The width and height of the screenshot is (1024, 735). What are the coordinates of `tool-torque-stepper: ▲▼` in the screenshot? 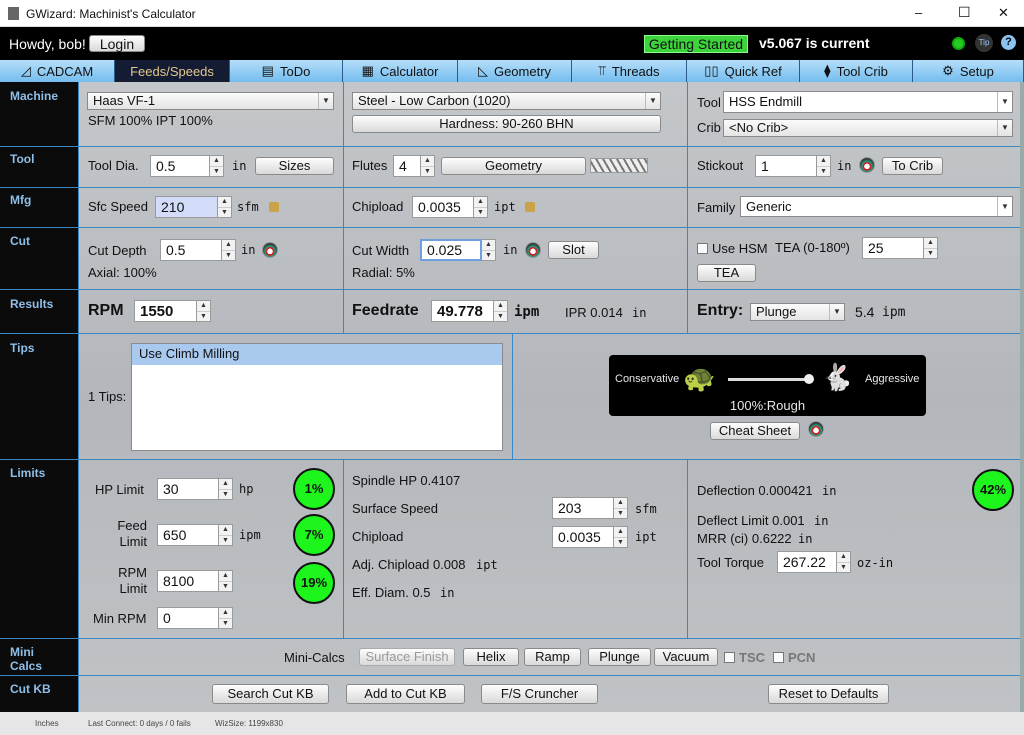 It's located at (814, 562).